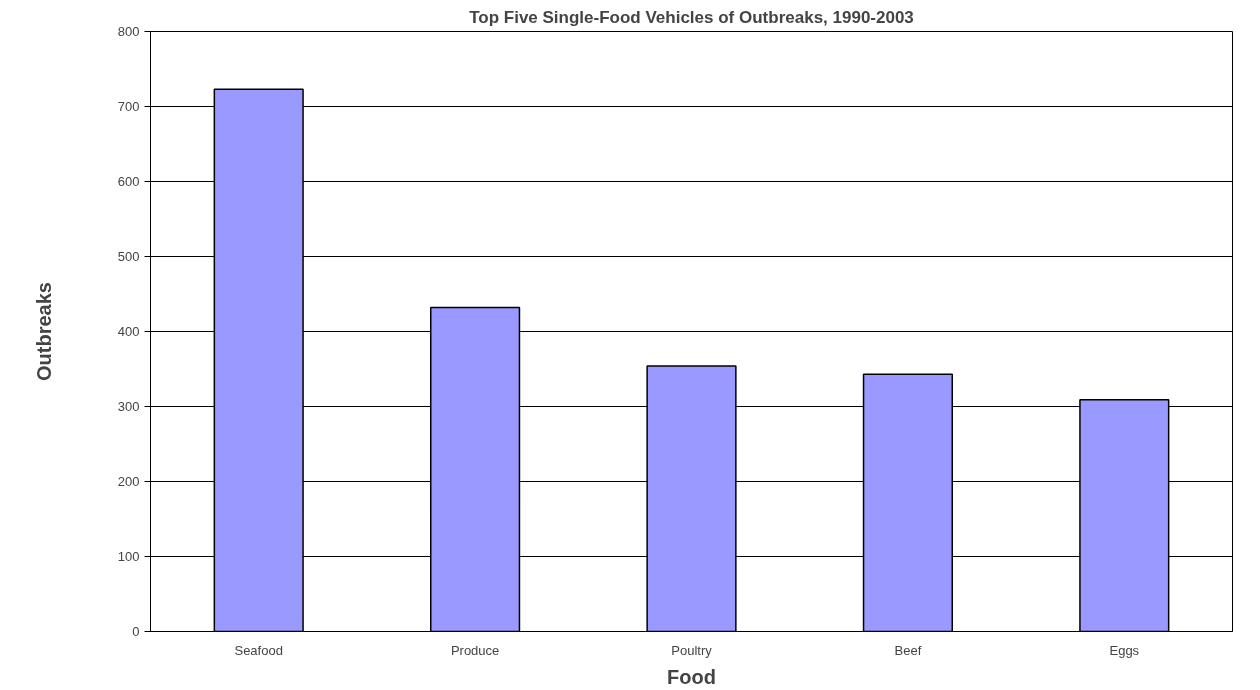 The width and height of the screenshot is (1260, 690). Describe the element at coordinates (128, 106) in the screenshot. I see `y-tick-label: 700` at that location.